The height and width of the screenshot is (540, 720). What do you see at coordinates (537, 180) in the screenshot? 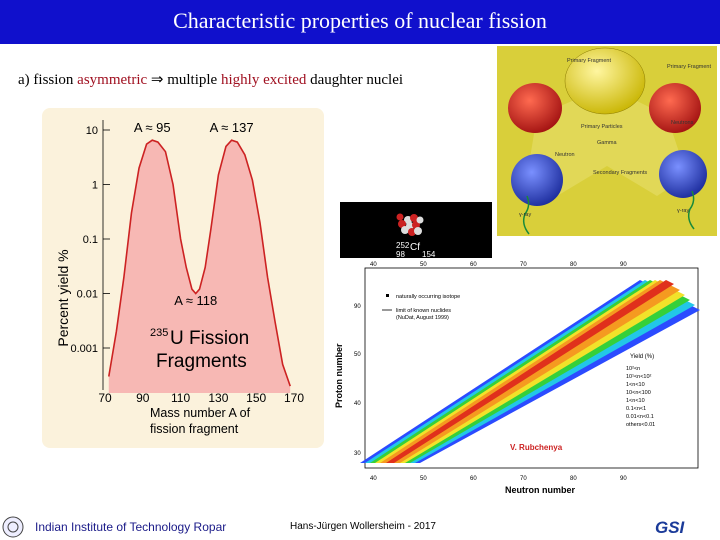
I see `secondary-fragment-left` at bounding box center [537, 180].